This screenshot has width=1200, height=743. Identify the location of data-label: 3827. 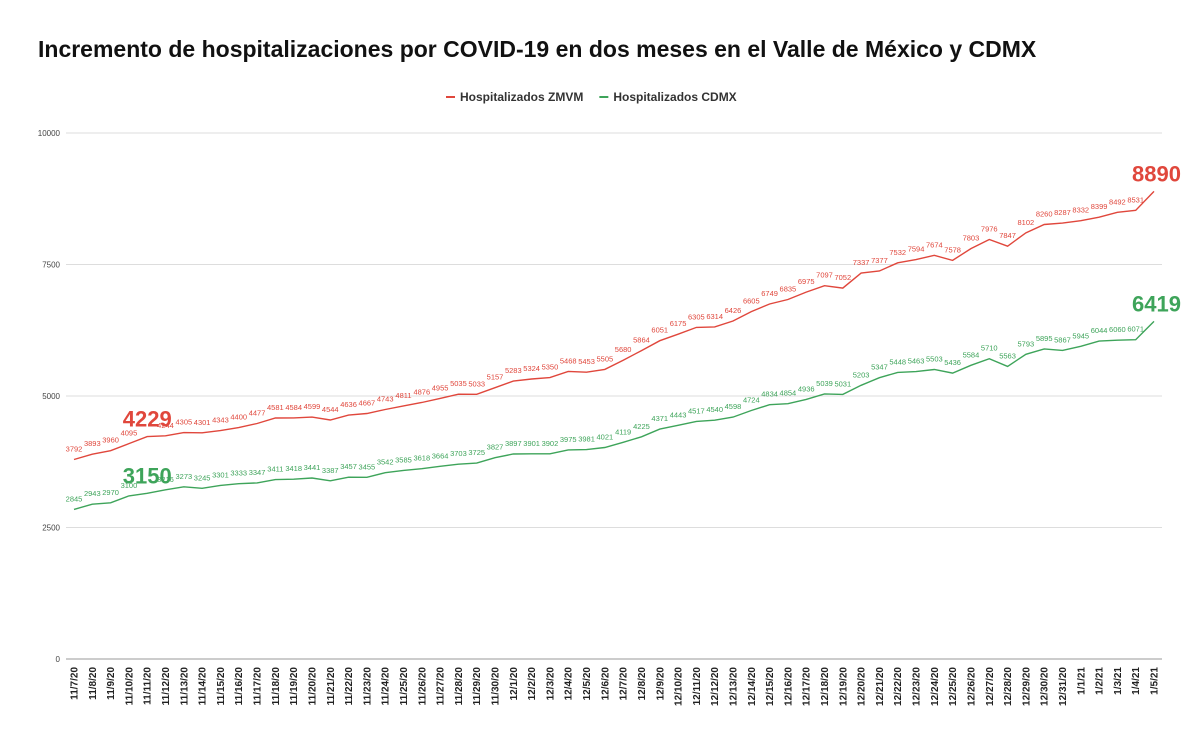
(495, 447).